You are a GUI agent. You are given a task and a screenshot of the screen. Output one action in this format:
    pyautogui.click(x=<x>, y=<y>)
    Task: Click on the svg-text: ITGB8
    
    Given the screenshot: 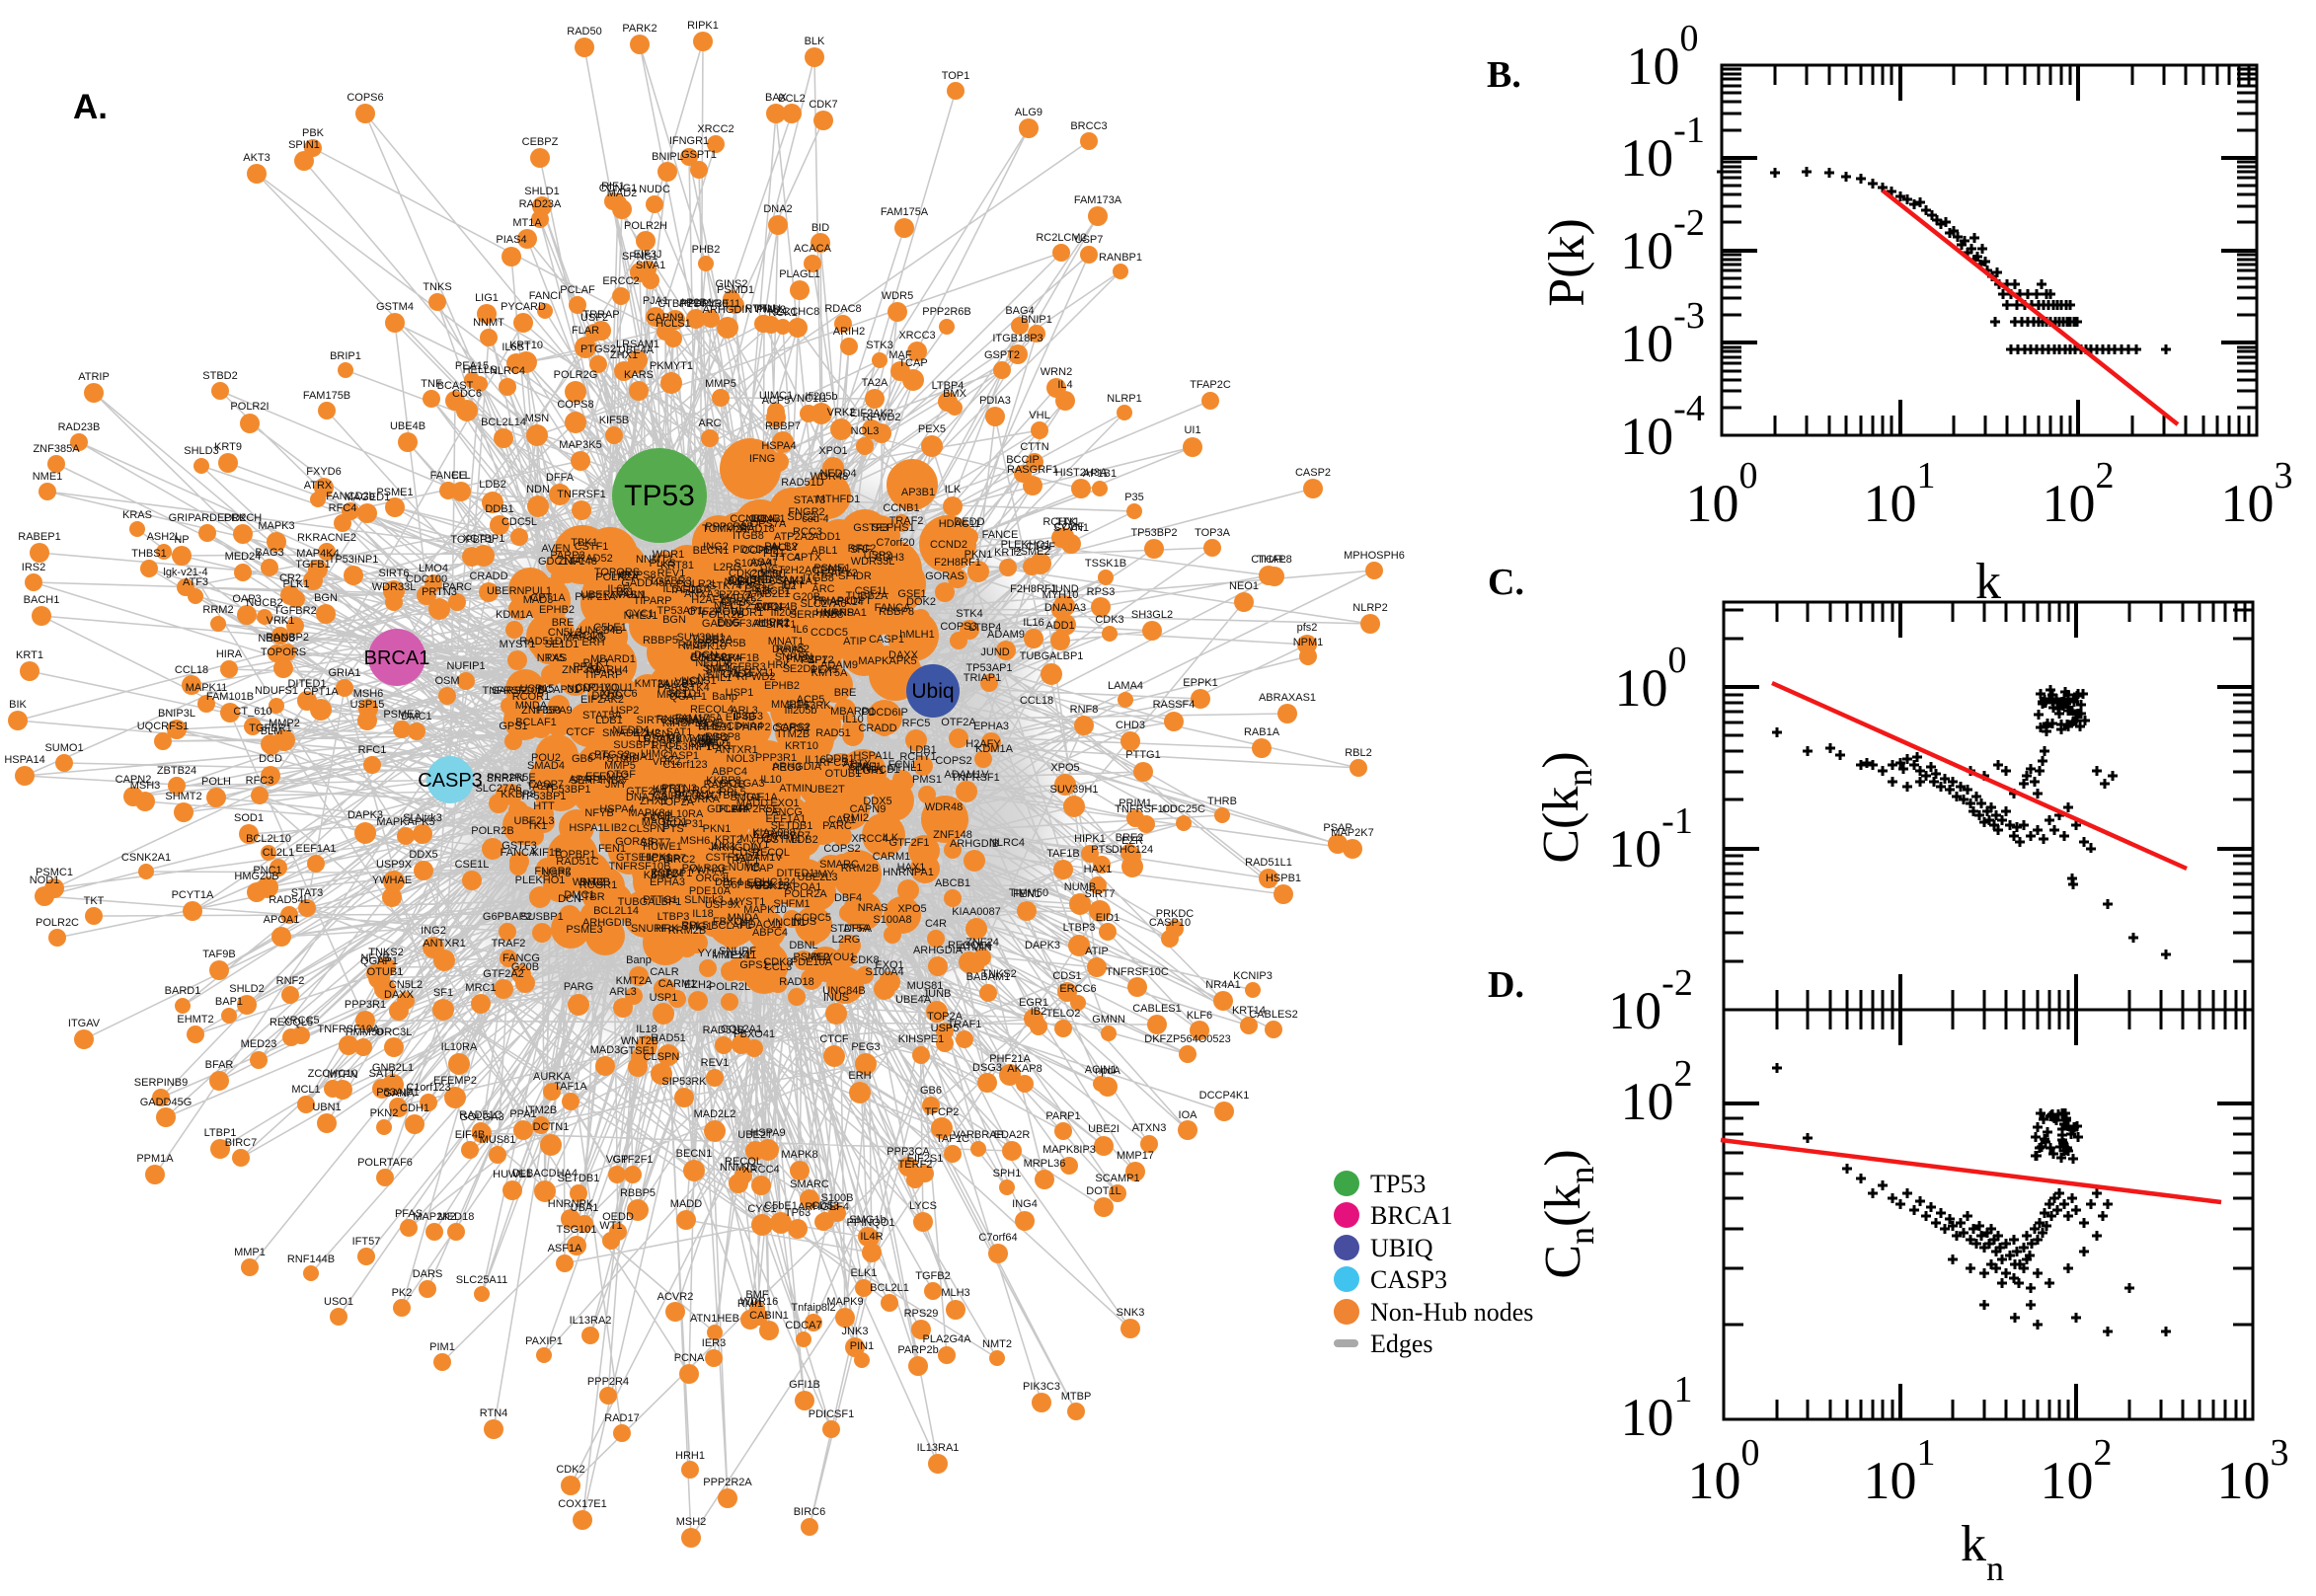 What is the action you would take?
    pyautogui.click(x=748, y=536)
    